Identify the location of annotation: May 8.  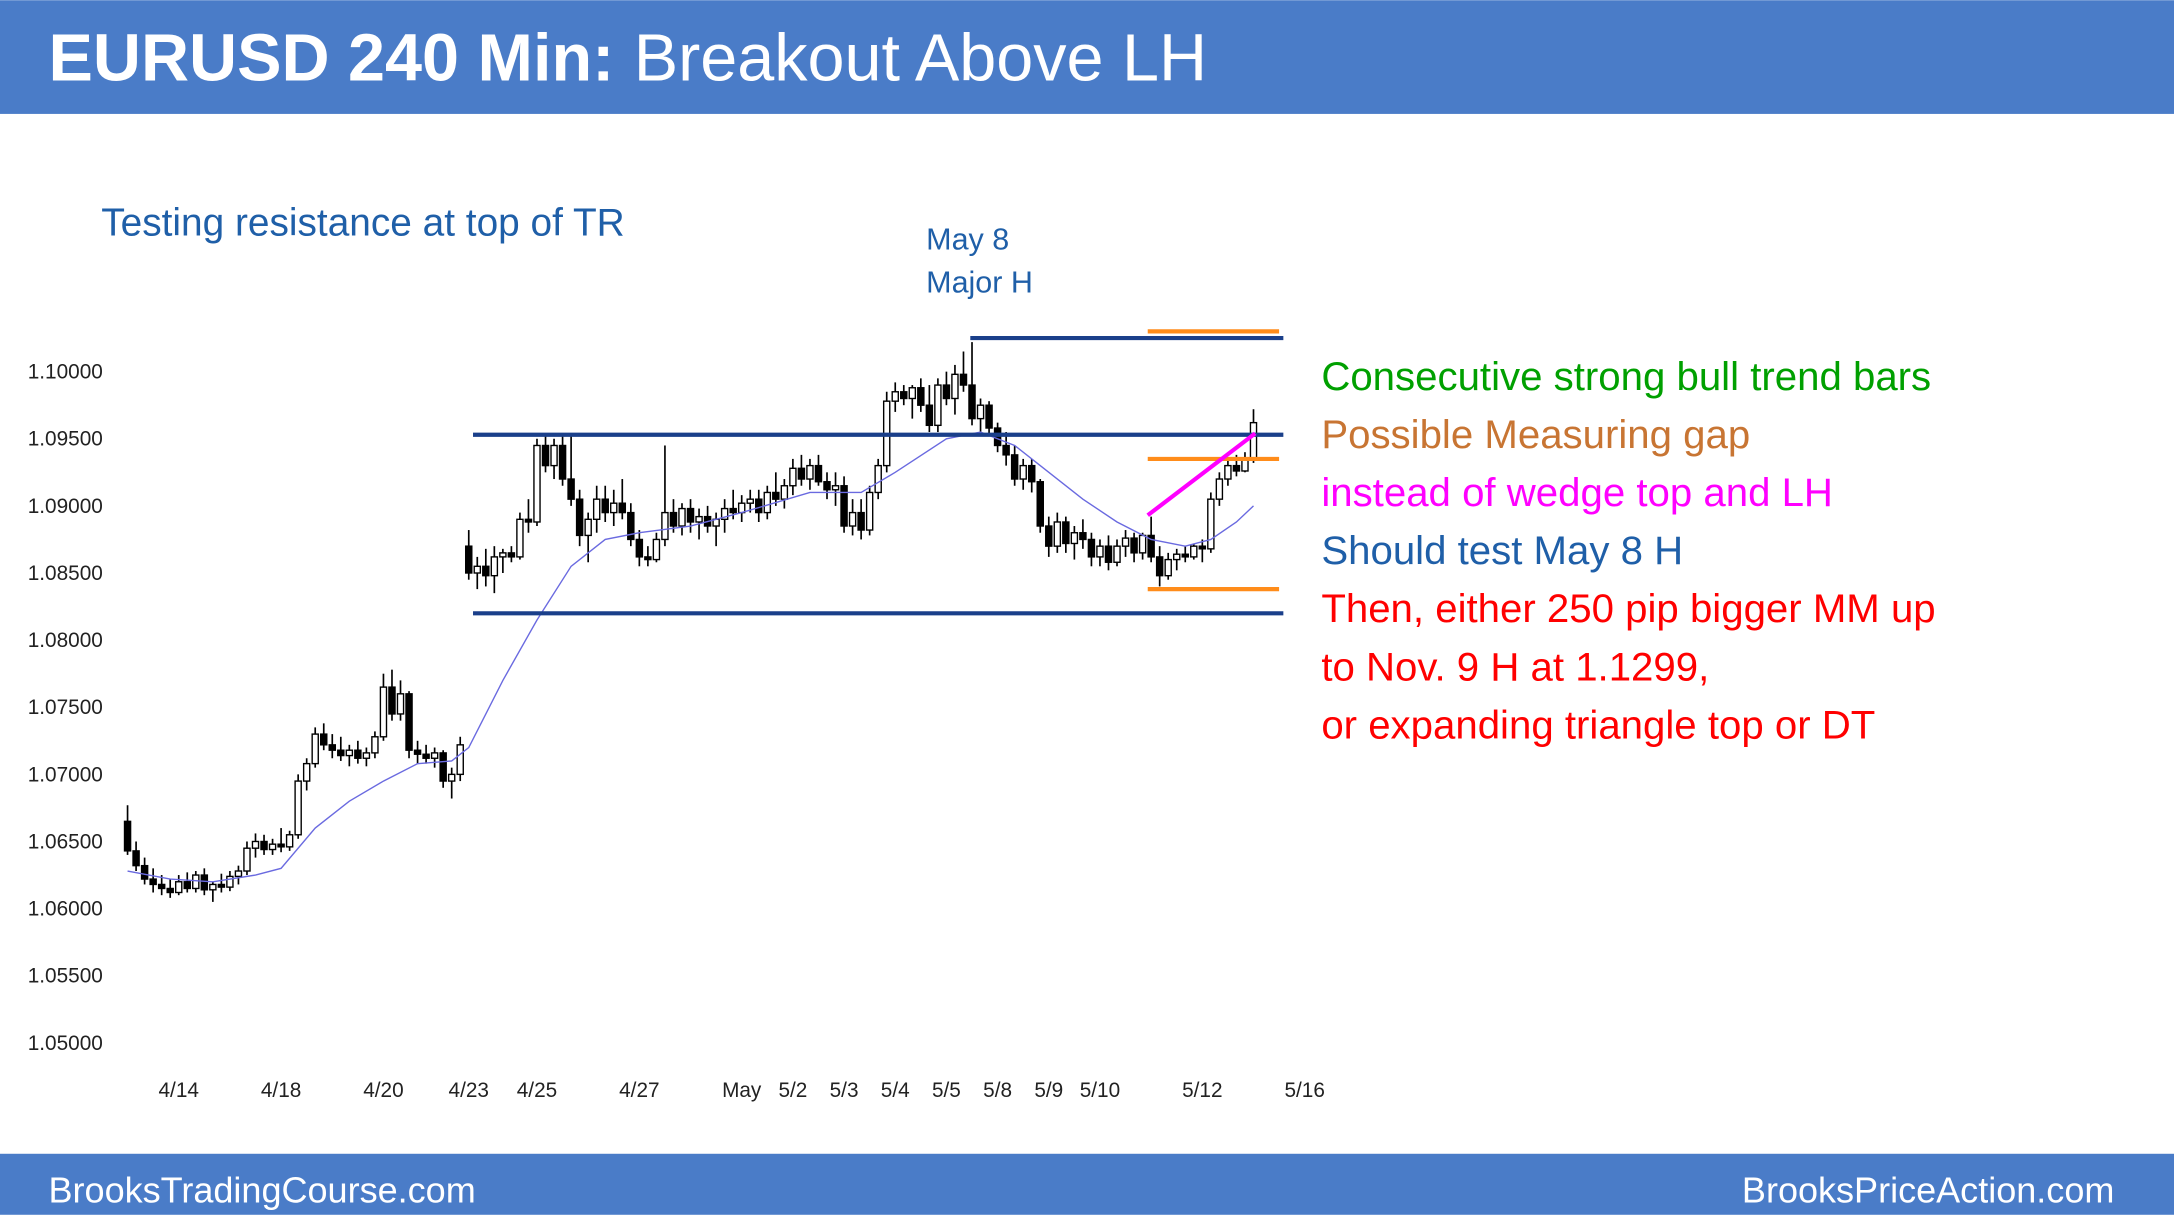
(967, 239).